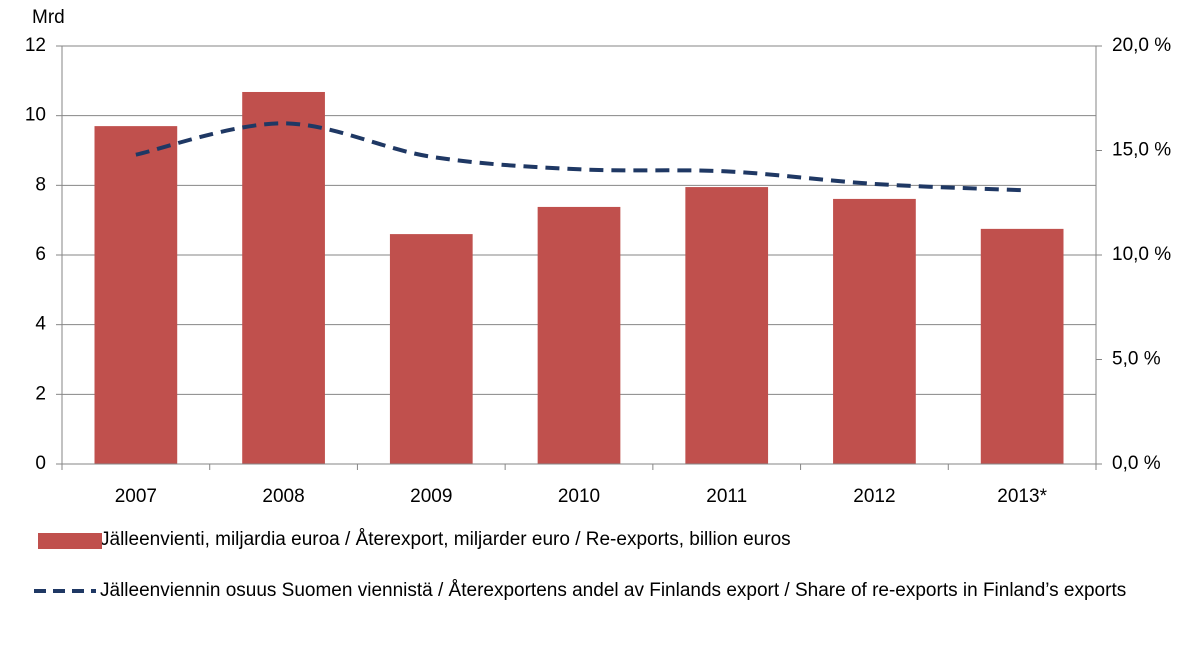  I want to click on x-tick-label: 2013*, so click(1022, 496).